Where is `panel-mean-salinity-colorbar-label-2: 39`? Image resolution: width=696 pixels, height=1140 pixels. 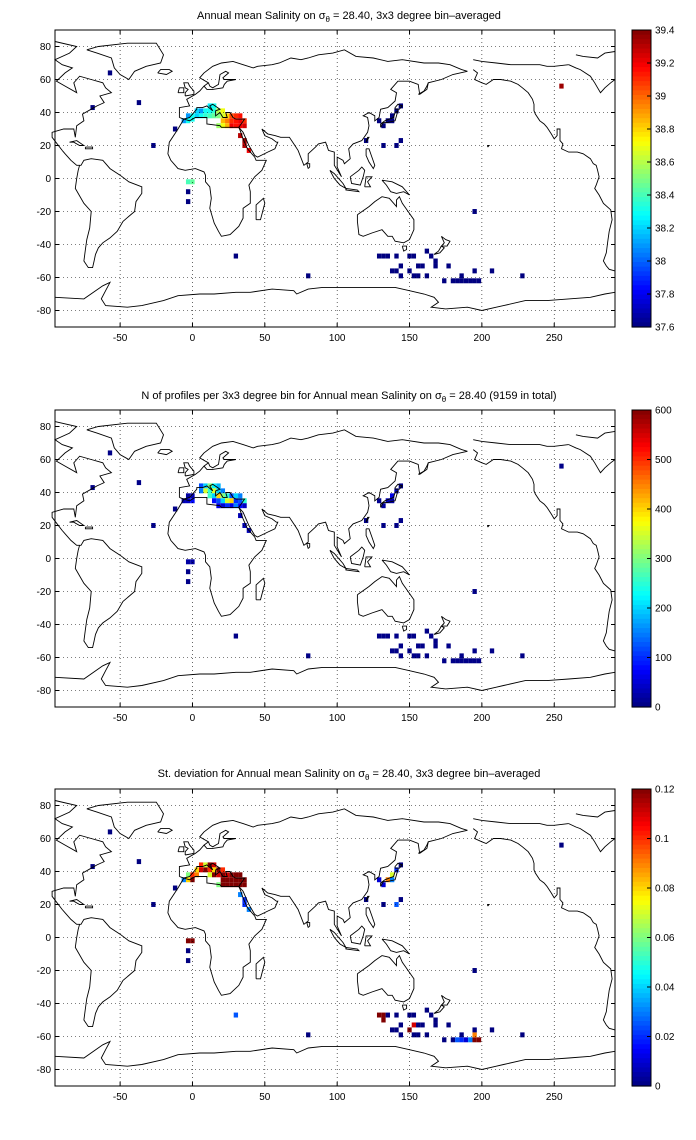 panel-mean-salinity-colorbar-label-2: 39 is located at coordinates (661, 97).